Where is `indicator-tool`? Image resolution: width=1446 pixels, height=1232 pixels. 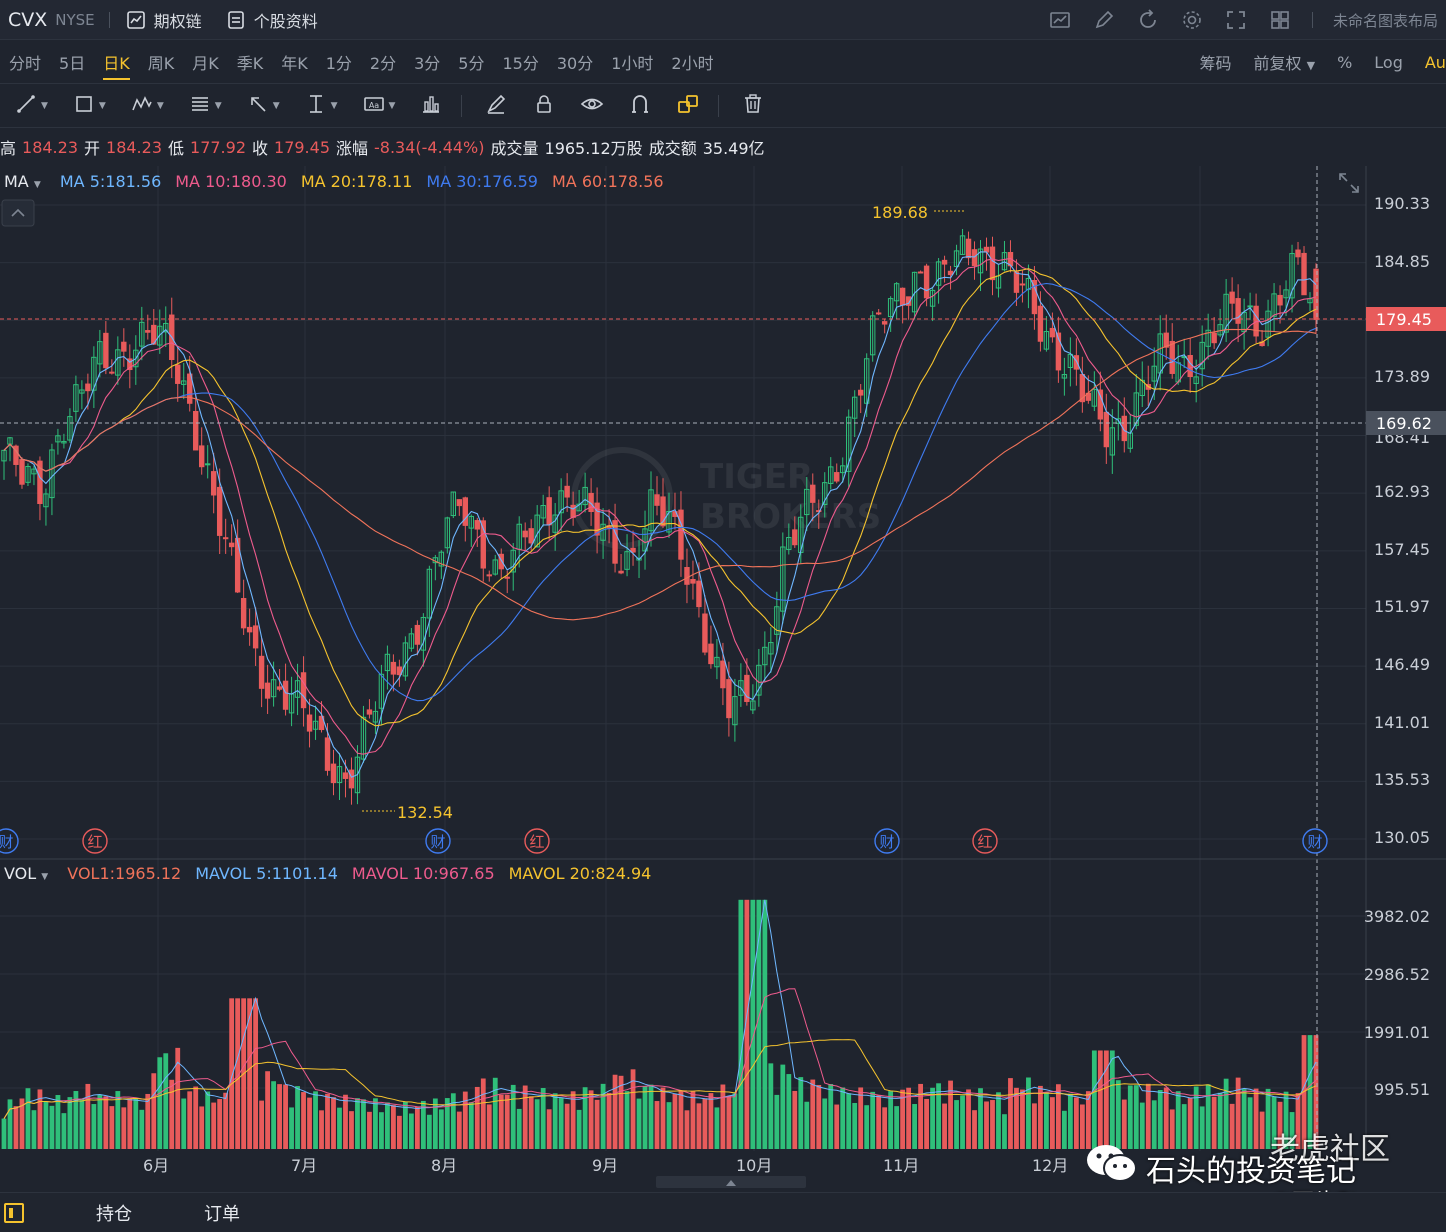
indicator-tool is located at coordinates (431, 106).